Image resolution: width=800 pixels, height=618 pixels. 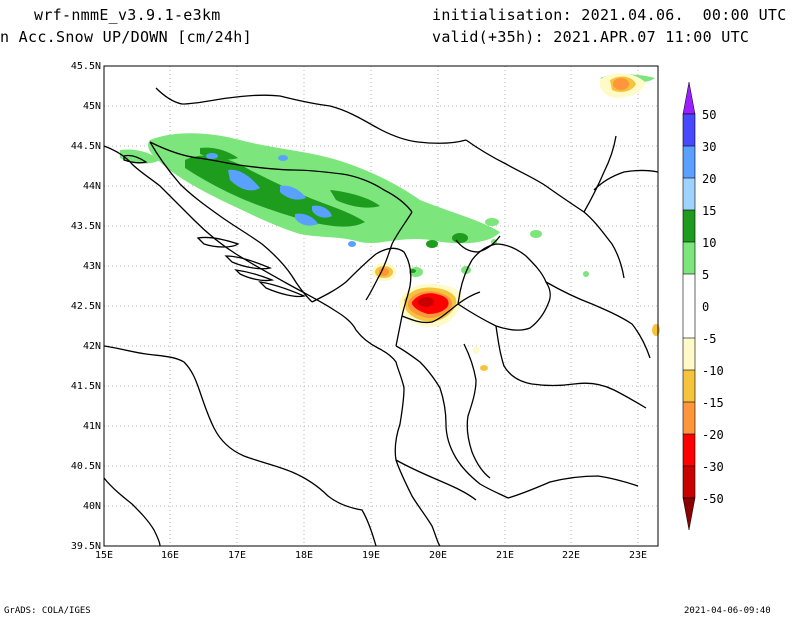 I want to click on lon-tick-15E: 15E, so click(x=104, y=555).